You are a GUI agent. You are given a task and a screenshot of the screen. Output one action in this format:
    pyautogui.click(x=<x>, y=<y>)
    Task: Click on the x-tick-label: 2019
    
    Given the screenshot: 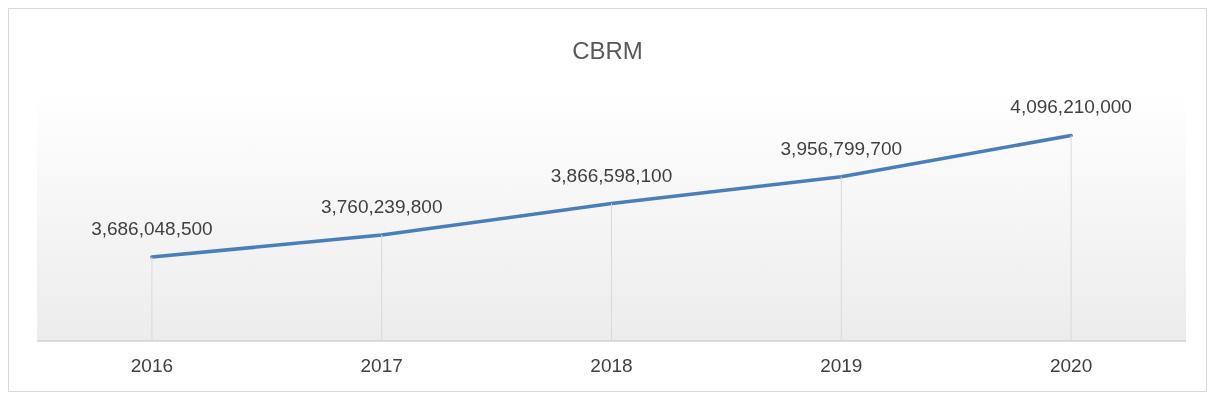 What is the action you would take?
    pyautogui.click(x=841, y=366)
    